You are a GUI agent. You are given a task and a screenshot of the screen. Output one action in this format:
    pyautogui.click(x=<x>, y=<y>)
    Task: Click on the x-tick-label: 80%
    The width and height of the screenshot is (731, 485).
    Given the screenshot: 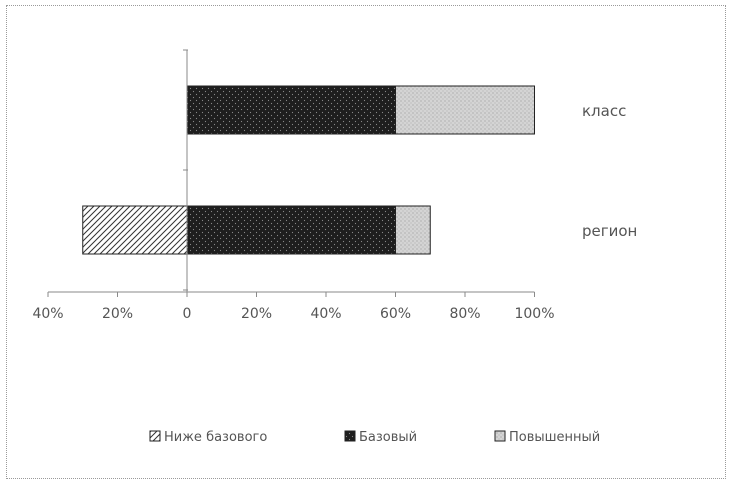 What is the action you would take?
    pyautogui.click(x=464, y=314)
    